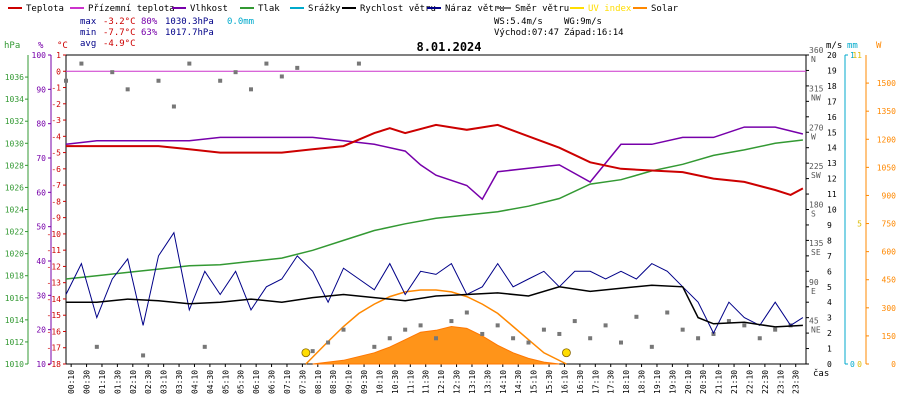  What do you see at coordinates (829, 256) in the screenshot?
I see `wind-tick-label: 7` at bounding box center [829, 256].